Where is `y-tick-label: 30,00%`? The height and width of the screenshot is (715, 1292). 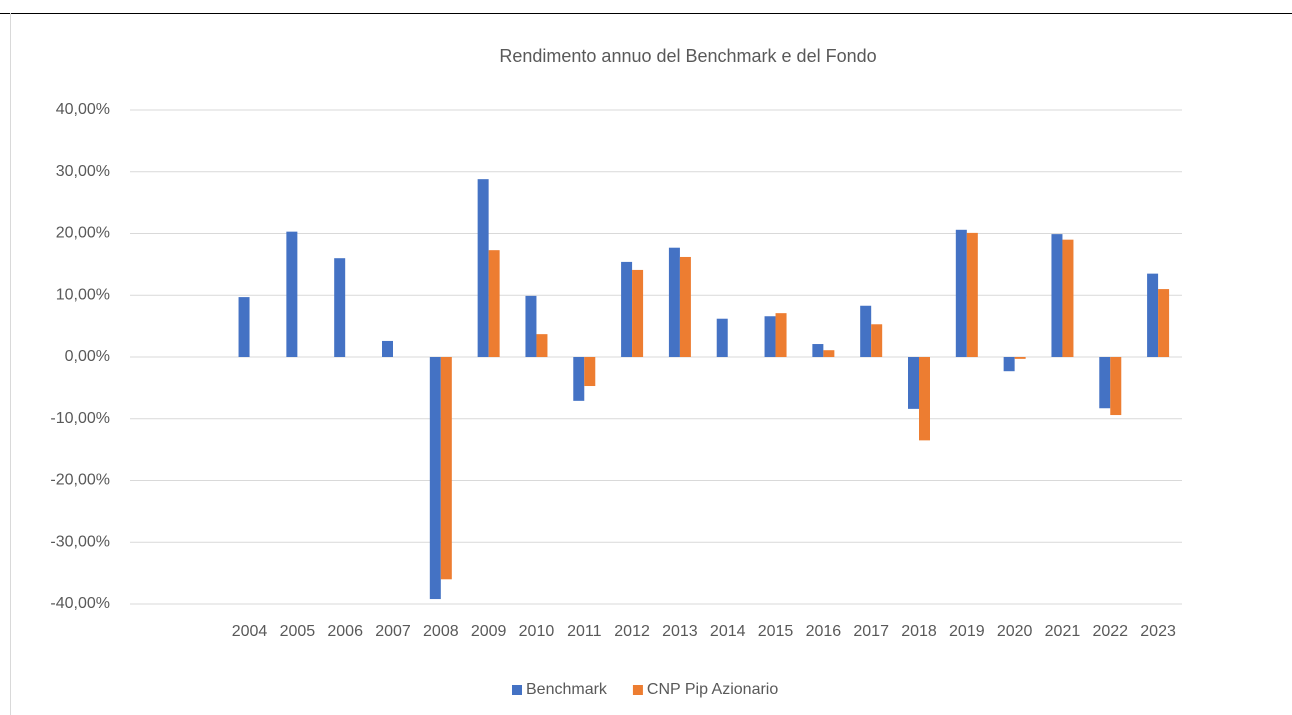 y-tick-label: 30,00% is located at coordinates (83, 171).